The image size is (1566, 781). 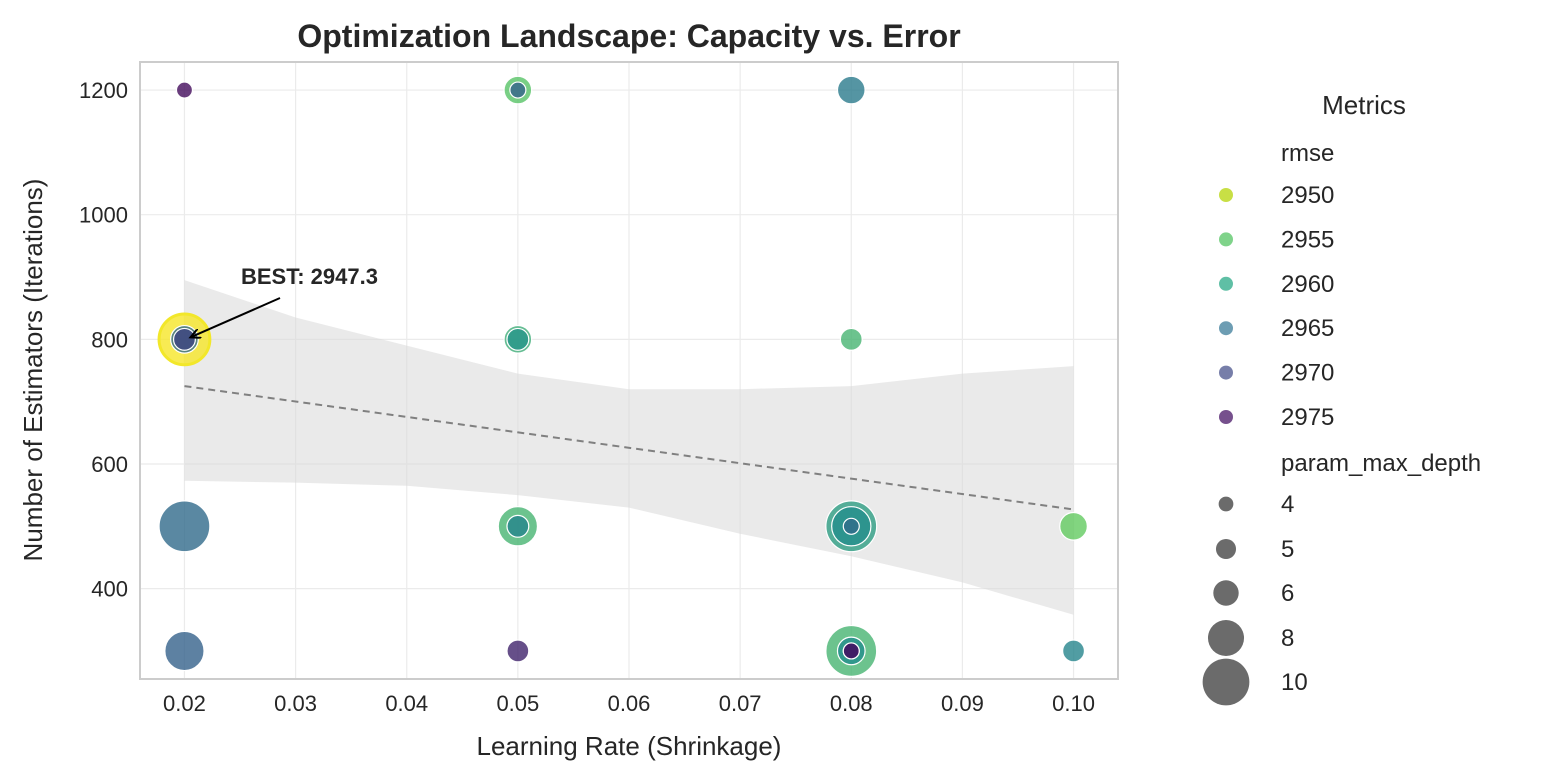 I want to click on x-tick-label: 0.09, so click(x=962, y=703).